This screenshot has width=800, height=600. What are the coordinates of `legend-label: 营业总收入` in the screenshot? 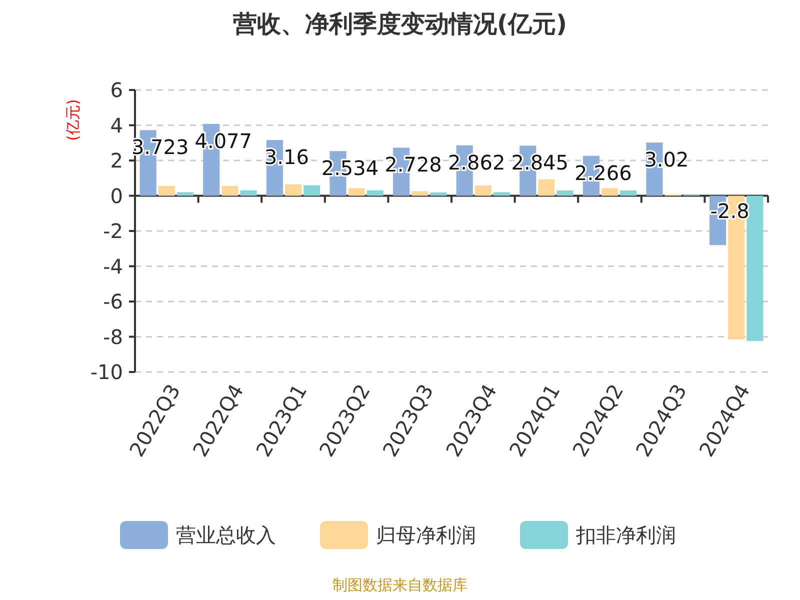 It's located at (226, 535).